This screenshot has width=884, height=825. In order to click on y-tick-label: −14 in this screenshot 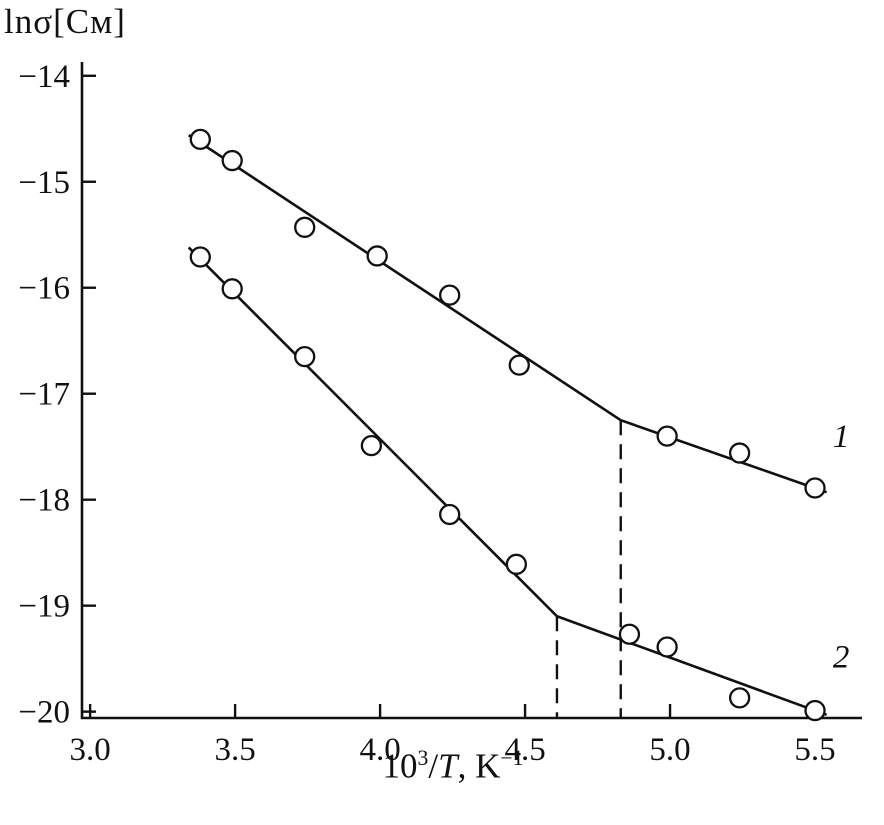, I will do `click(44, 77)`.